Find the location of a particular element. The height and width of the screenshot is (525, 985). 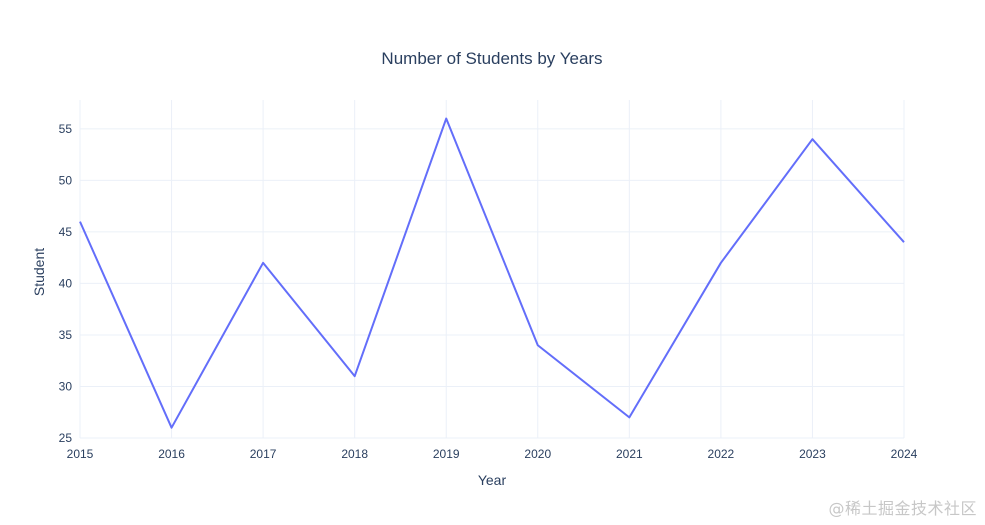

y-axis: 25 30 35 40 45 50 55 is located at coordinates (66, 283).